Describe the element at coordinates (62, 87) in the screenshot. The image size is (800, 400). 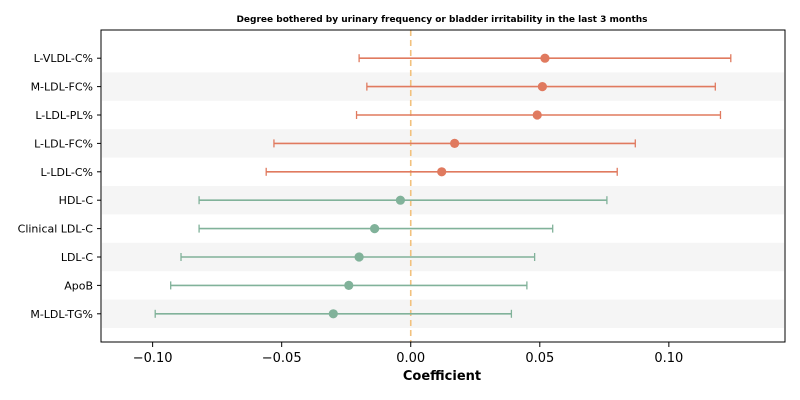
I see `y-tick-label: M-LDL-FC%` at that location.